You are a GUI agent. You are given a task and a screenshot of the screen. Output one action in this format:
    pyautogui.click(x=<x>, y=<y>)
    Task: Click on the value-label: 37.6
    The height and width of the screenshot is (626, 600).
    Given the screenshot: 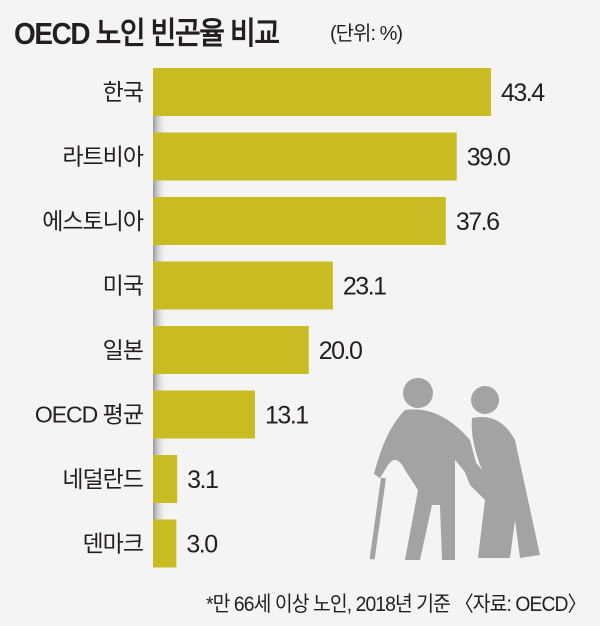 What is the action you would take?
    pyautogui.click(x=477, y=222)
    